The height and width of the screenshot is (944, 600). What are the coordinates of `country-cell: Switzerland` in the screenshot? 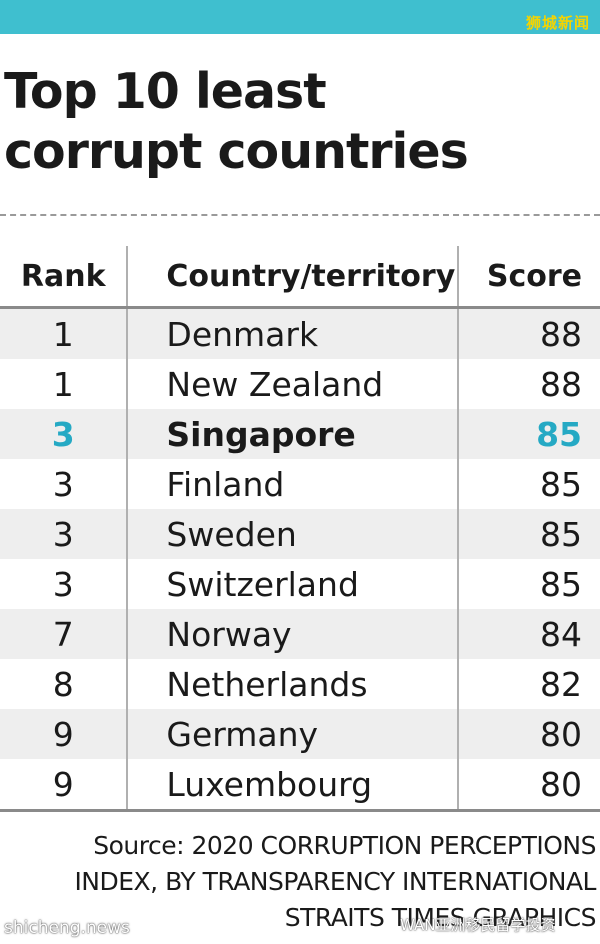 It's located at (293, 584).